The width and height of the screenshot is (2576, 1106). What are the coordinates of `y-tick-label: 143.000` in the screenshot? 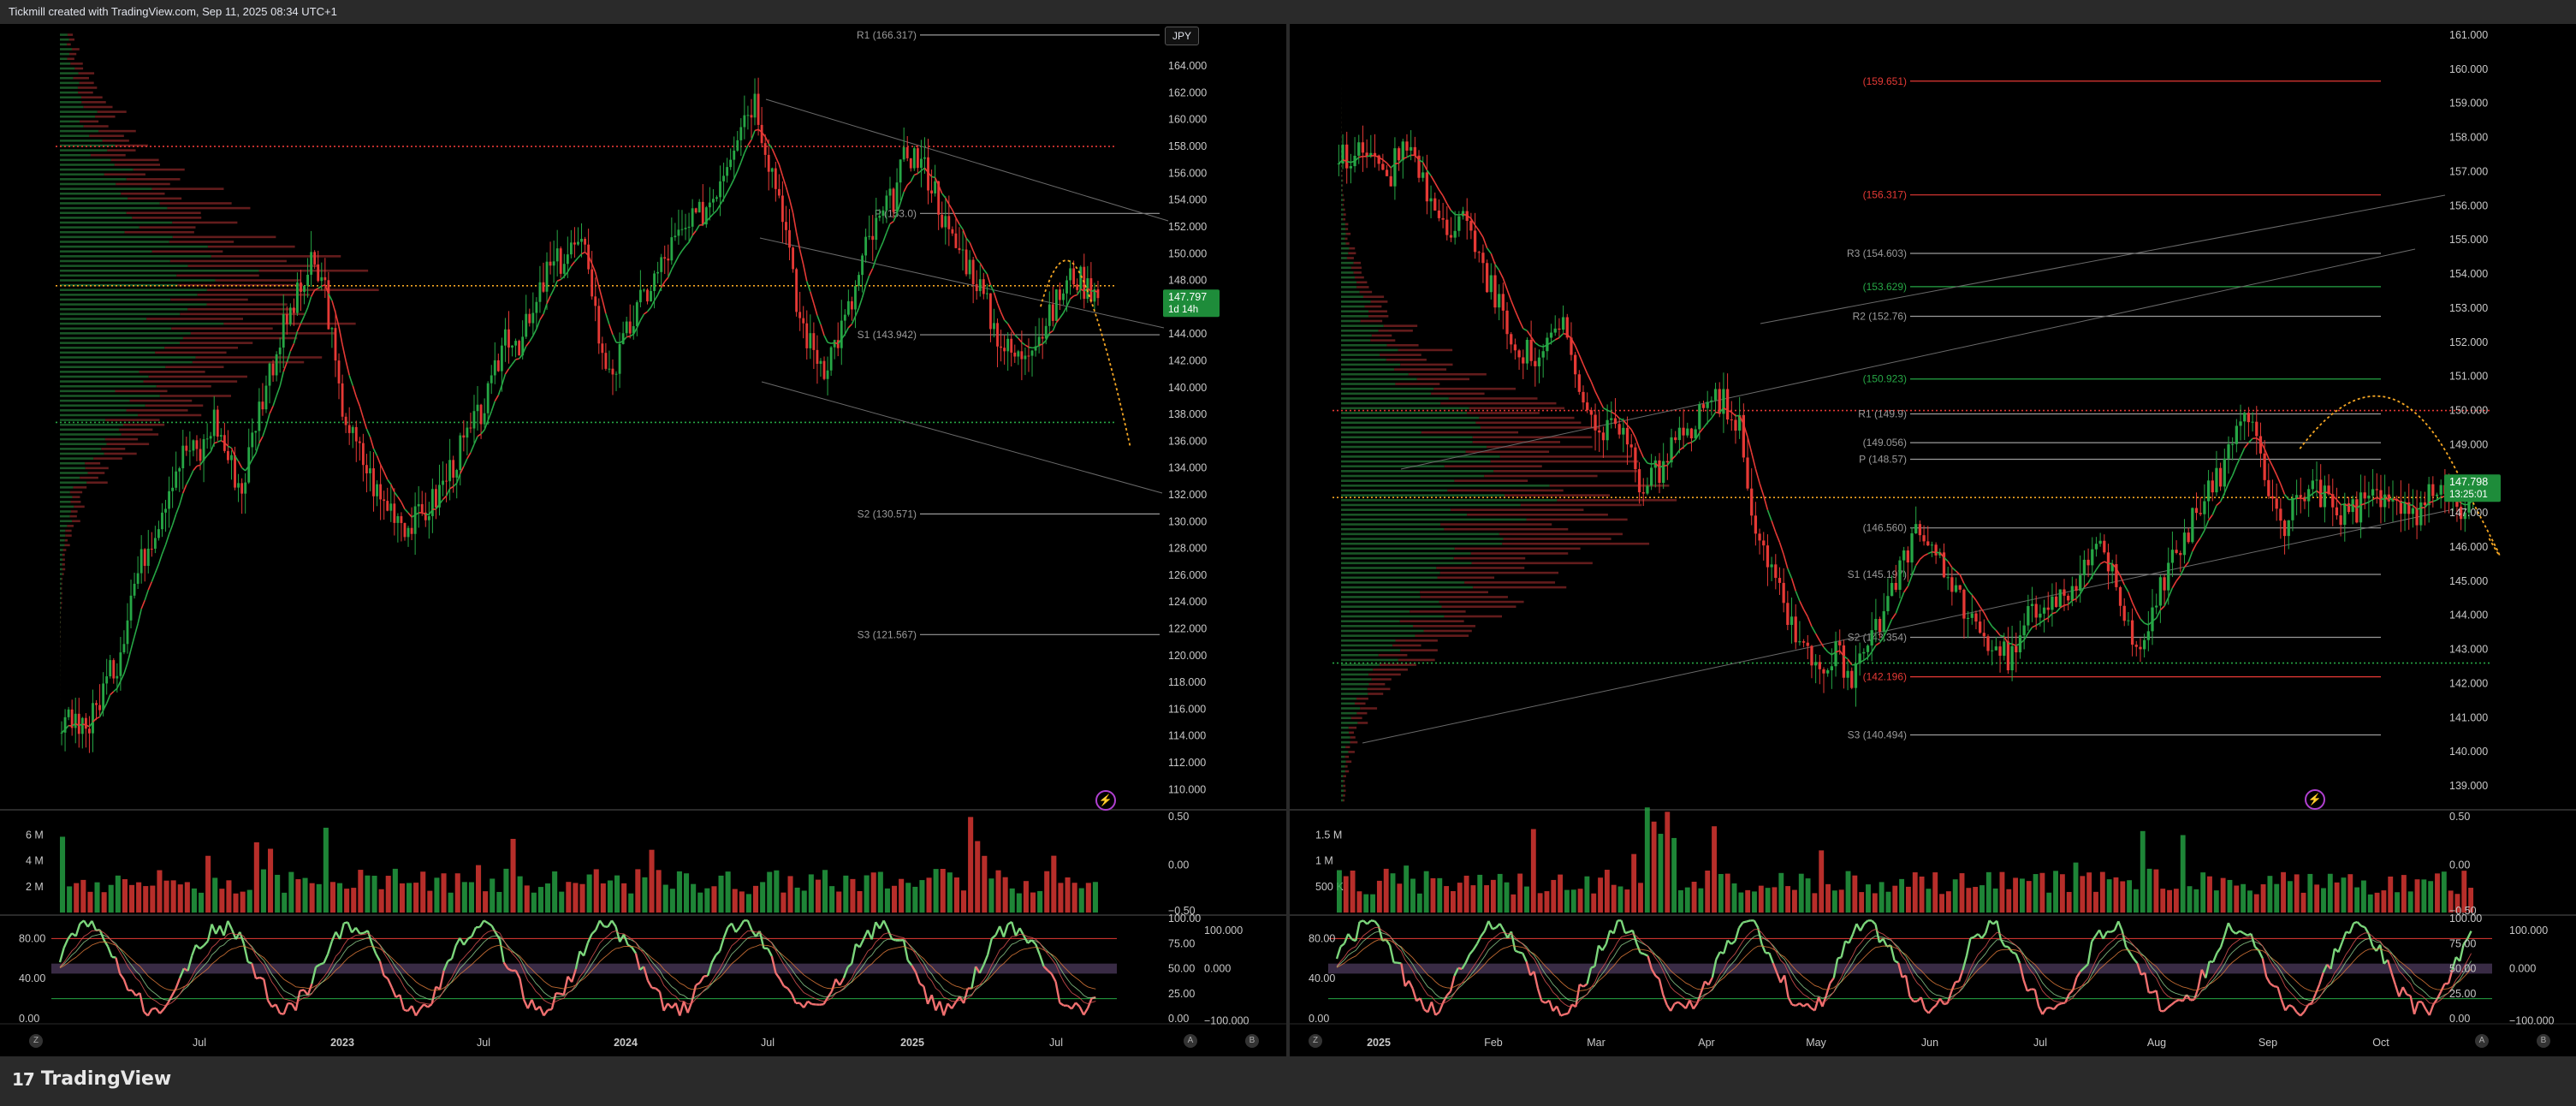 It's located at (2468, 650).